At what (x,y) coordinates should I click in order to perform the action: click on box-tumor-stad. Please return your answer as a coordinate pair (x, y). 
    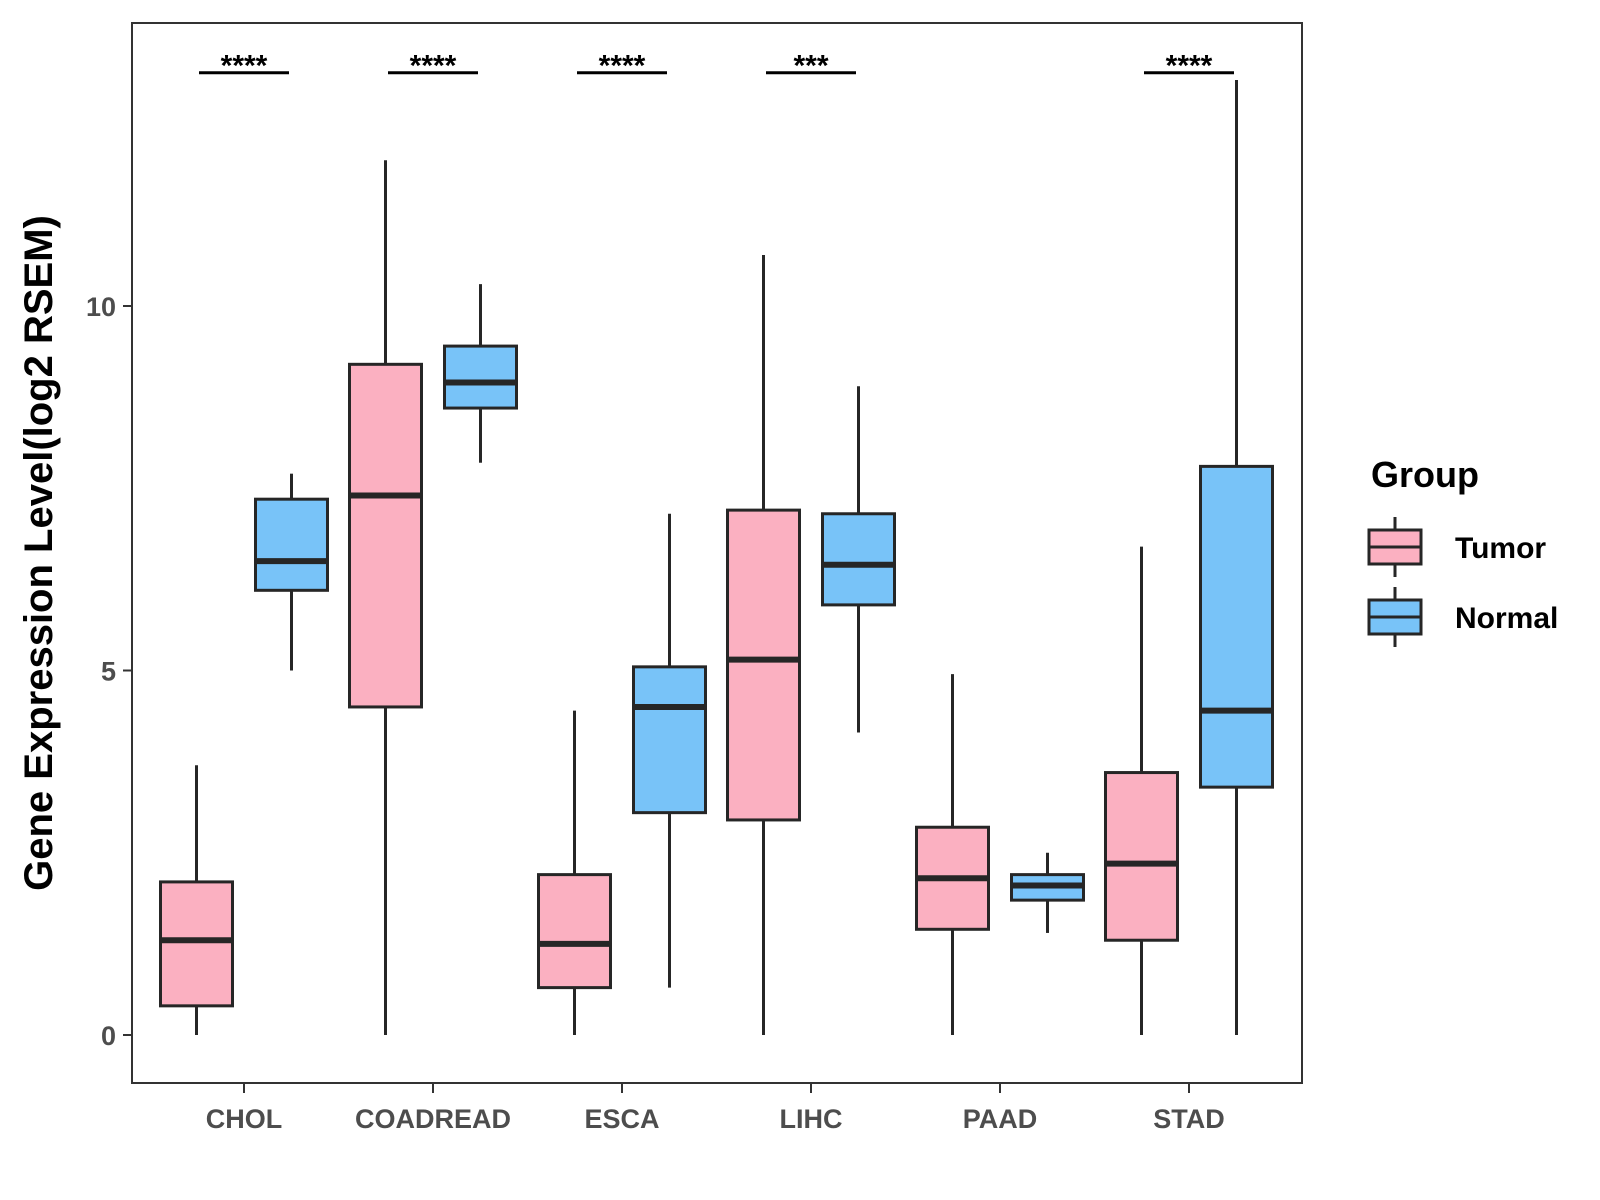
    Looking at the image, I should click on (1141, 790).